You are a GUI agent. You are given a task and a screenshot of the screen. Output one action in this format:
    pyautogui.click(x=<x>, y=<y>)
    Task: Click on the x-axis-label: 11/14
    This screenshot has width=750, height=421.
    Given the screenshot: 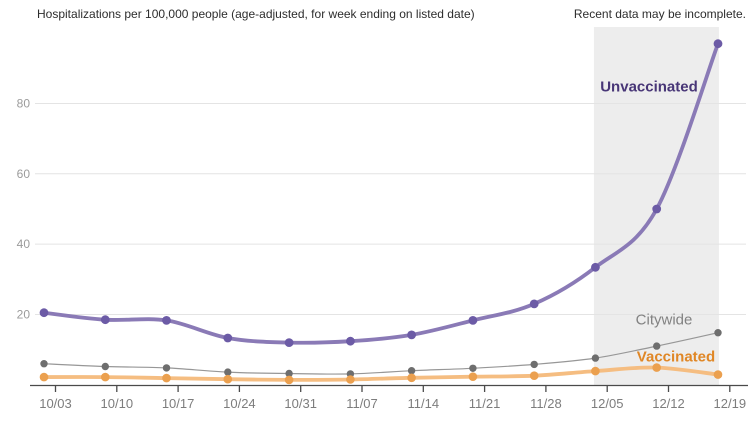 What is the action you would take?
    pyautogui.click(x=424, y=403)
    